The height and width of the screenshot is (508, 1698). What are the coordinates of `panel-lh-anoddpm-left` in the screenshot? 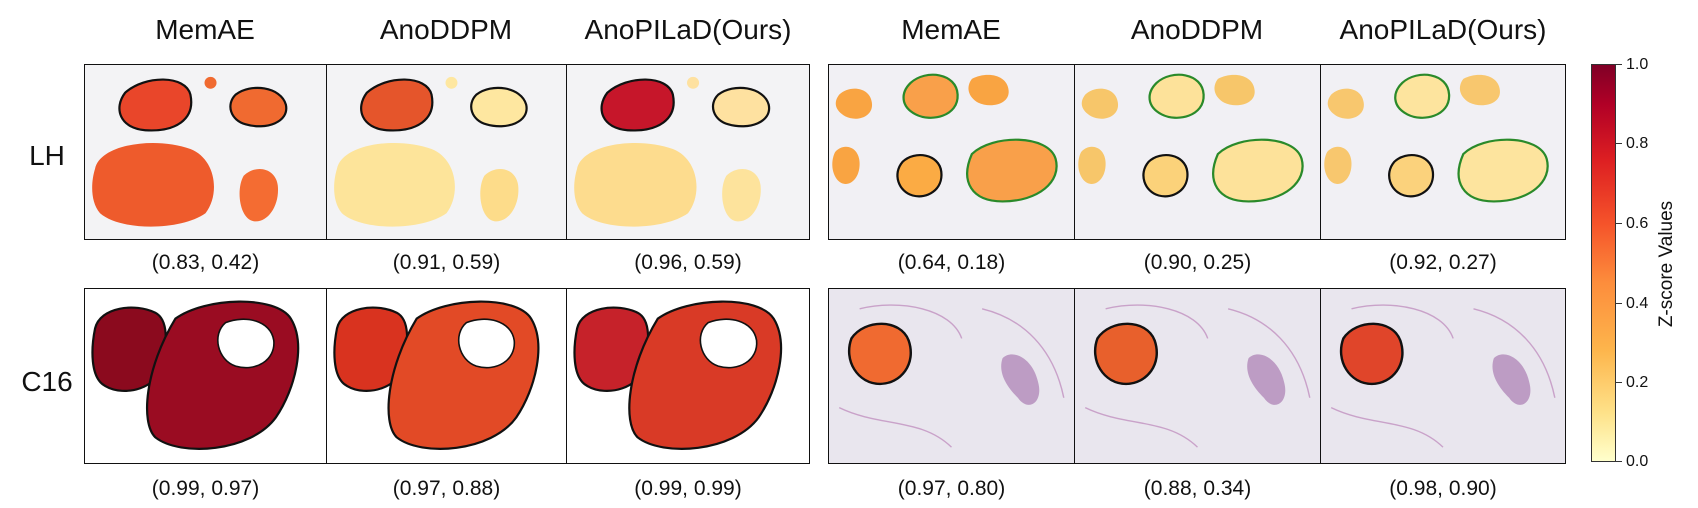 It's located at (446, 152).